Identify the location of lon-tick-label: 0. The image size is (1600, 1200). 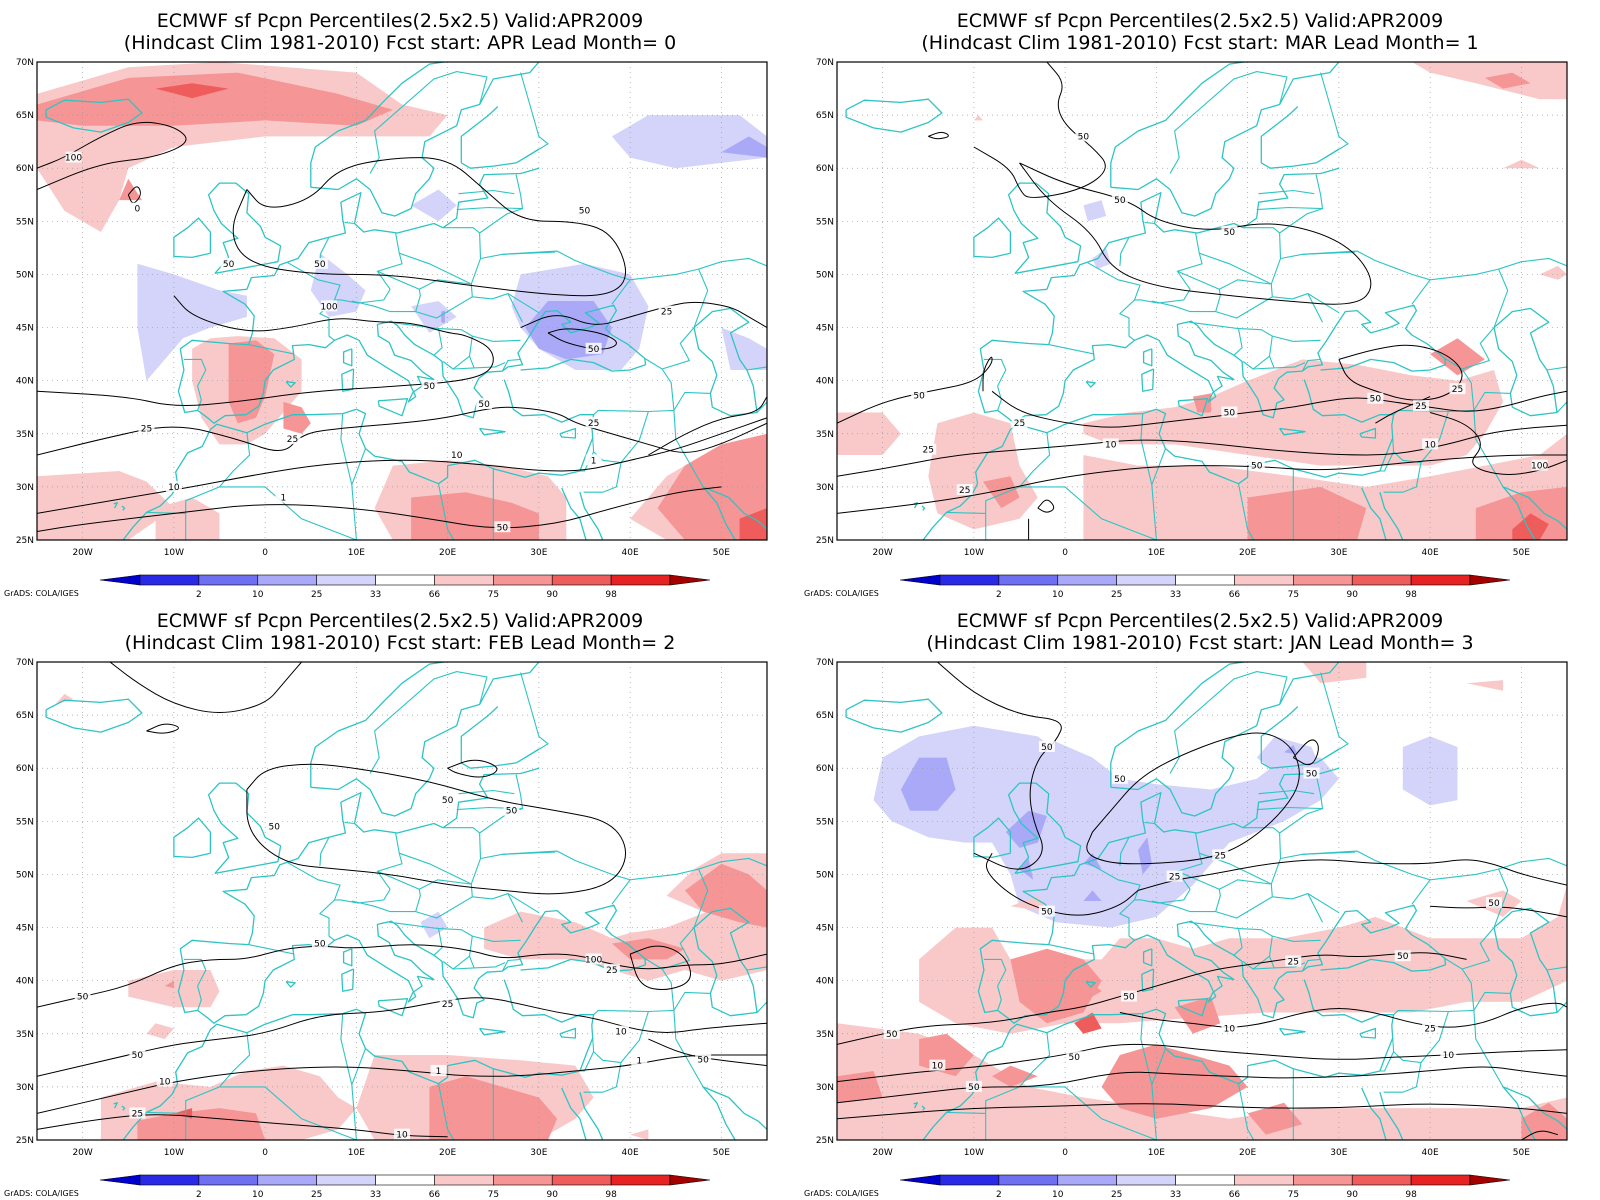
(265, 1153).